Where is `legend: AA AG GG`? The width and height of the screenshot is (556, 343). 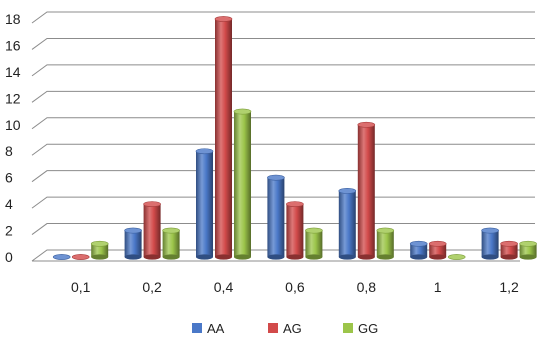
legend: AA AG GG is located at coordinates (285, 328).